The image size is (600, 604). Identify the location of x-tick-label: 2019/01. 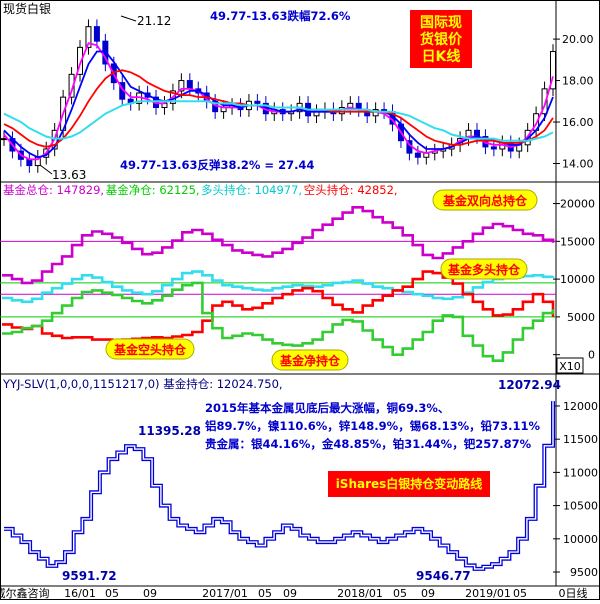
(488, 593).